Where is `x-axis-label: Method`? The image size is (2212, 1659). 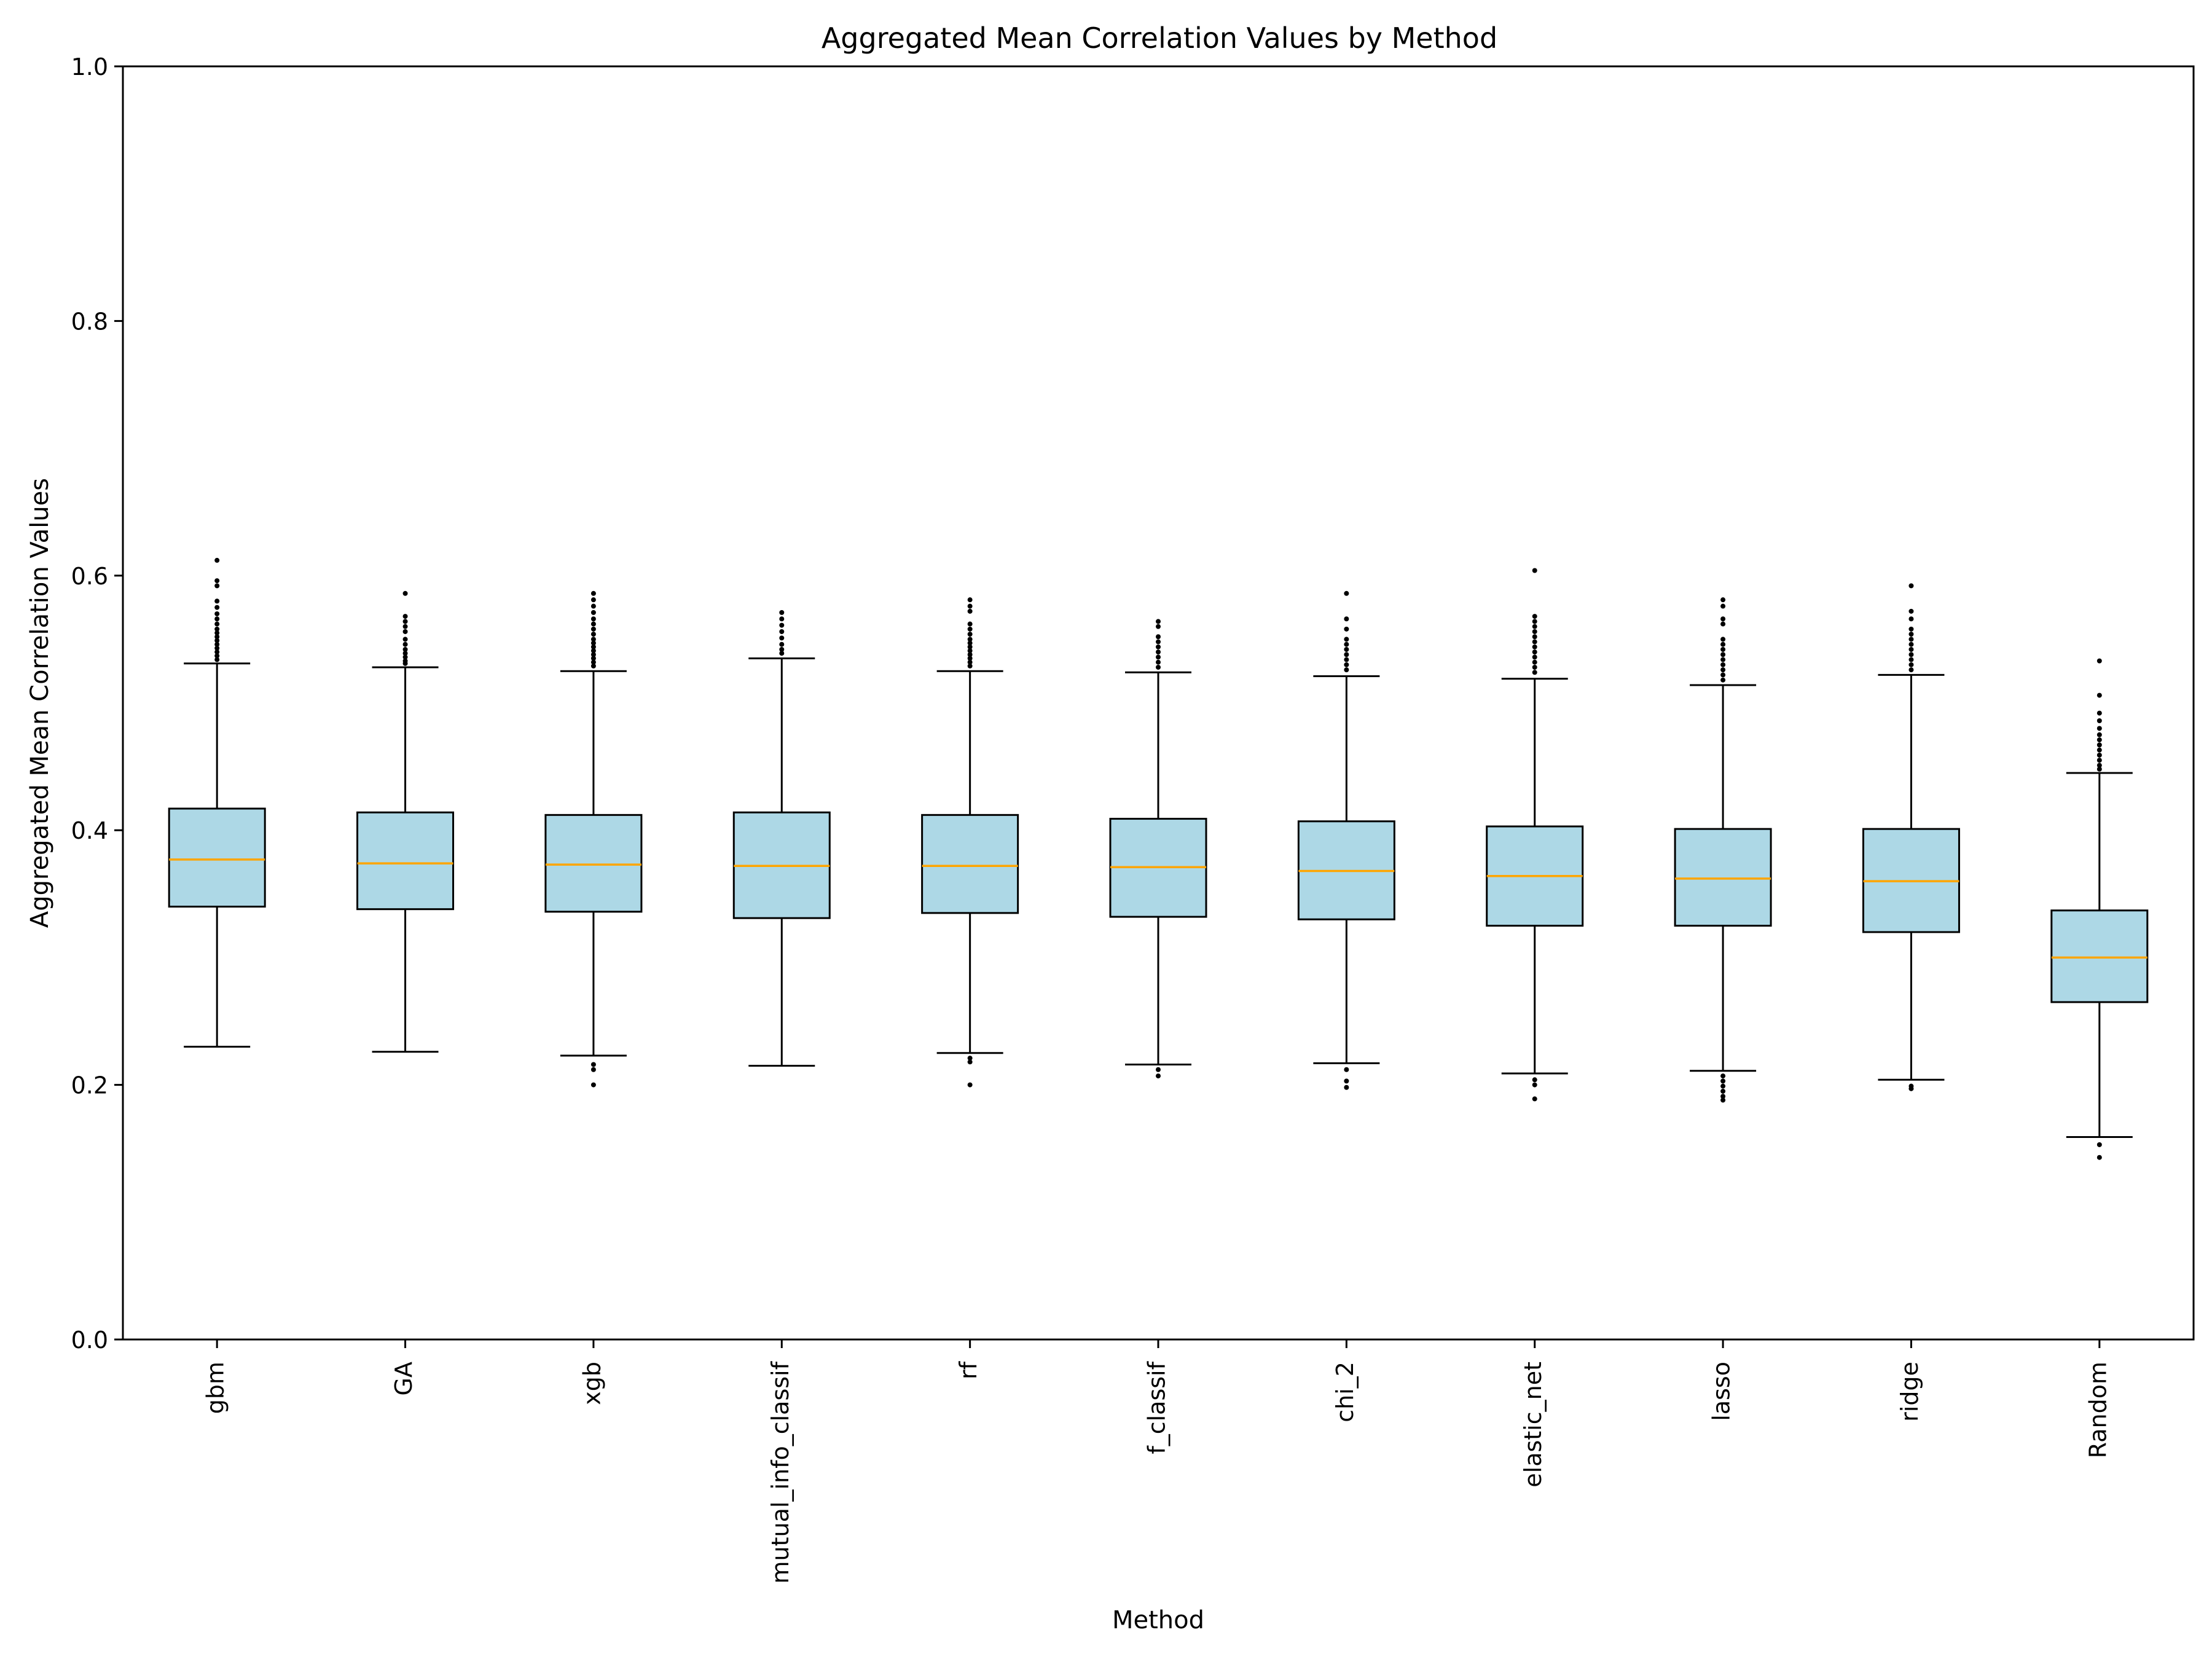 x-axis-label: Method is located at coordinates (1158, 1620).